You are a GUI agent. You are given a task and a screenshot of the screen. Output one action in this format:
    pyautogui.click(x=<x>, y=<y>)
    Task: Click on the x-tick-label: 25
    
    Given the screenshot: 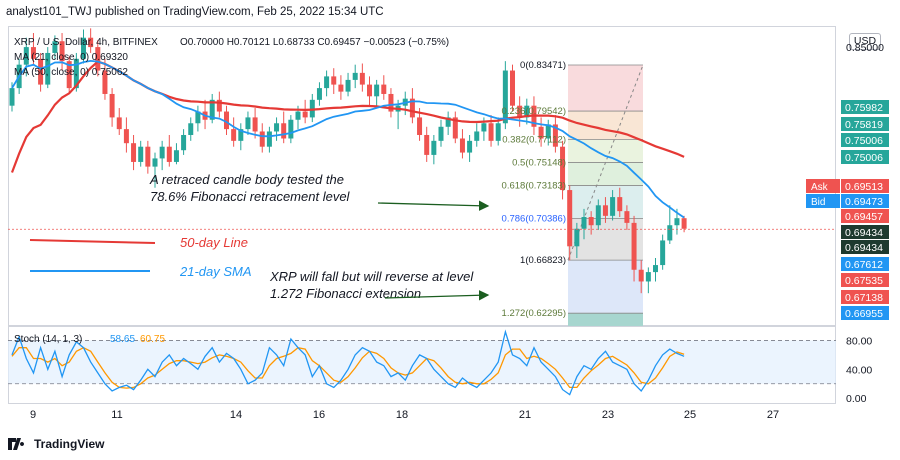 What is the action you would take?
    pyautogui.click(x=690, y=415)
    